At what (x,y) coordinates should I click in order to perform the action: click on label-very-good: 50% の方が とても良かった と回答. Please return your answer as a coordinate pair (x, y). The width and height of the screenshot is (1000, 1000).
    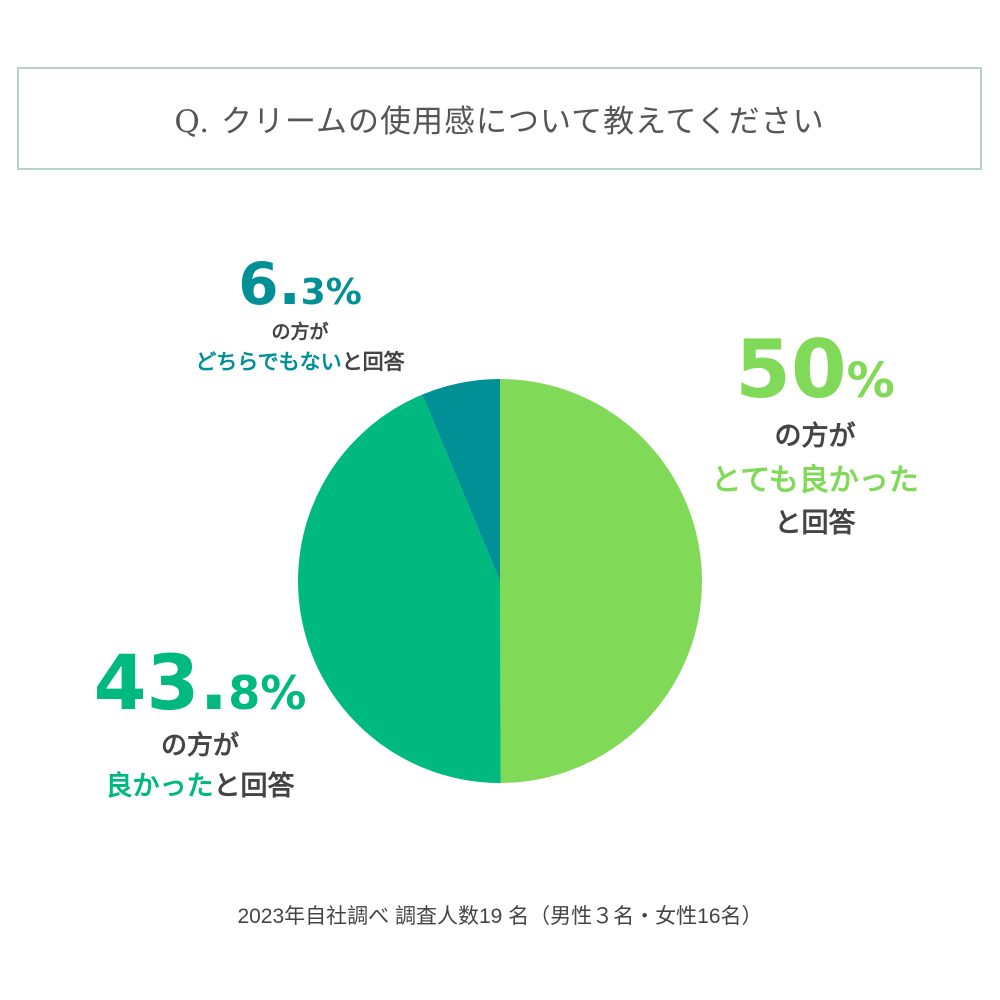
    Looking at the image, I should click on (815, 435).